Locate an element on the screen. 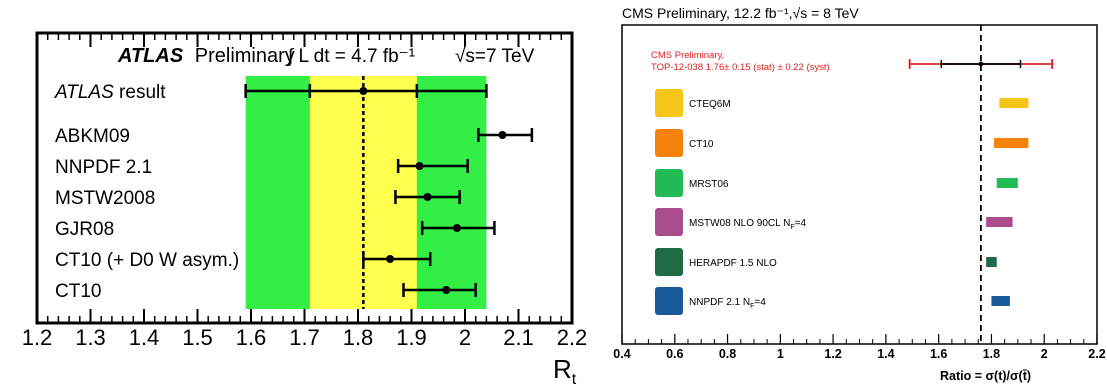 This screenshot has height=385, width=1107. atlas-x-tick-label: 1.5 is located at coordinates (197, 337).